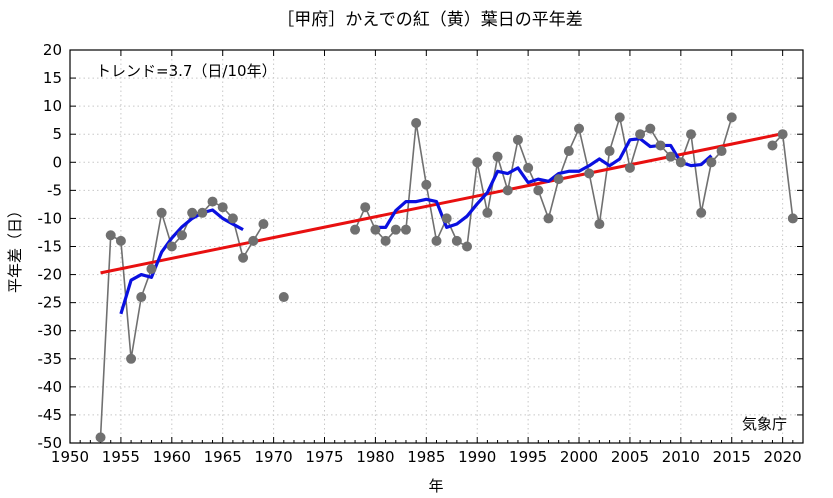 Image resolution: width=833 pixels, height=498 pixels. I want to click on x-tick-label: 2005, so click(630, 457).